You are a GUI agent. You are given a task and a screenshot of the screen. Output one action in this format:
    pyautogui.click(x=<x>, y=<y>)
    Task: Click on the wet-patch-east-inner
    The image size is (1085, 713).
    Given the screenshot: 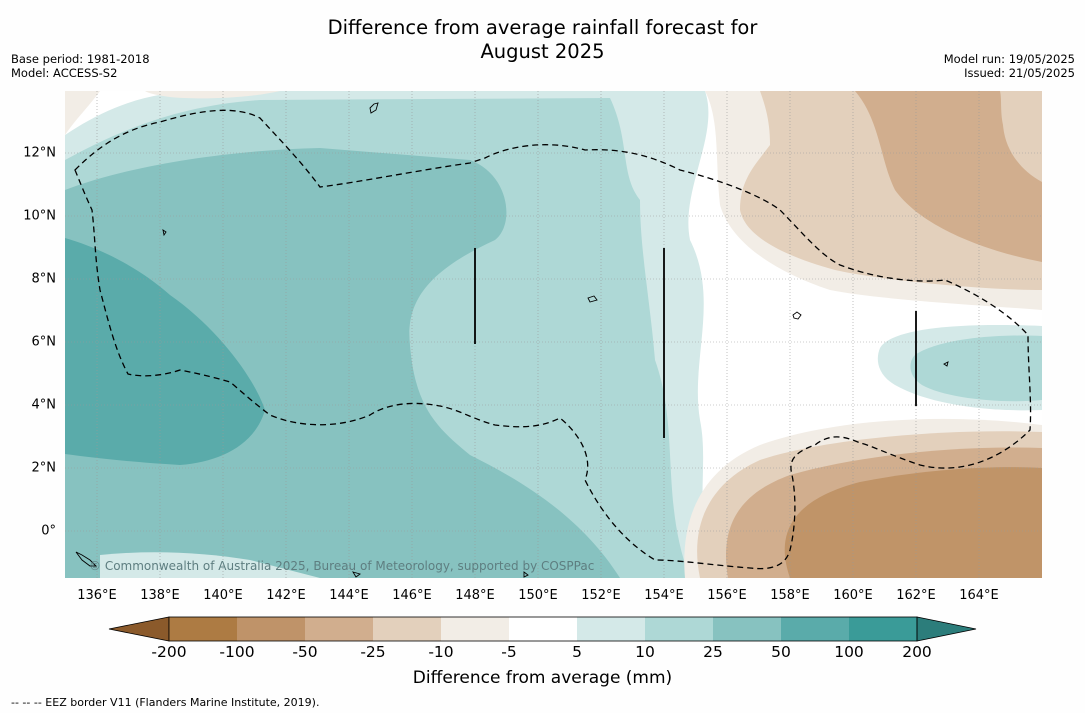 What is the action you would take?
    pyautogui.click(x=976, y=368)
    